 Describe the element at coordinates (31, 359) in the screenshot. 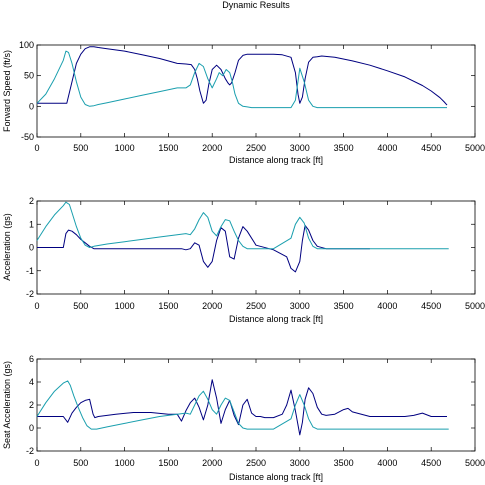

I see `y-tick-label: 6` at that location.